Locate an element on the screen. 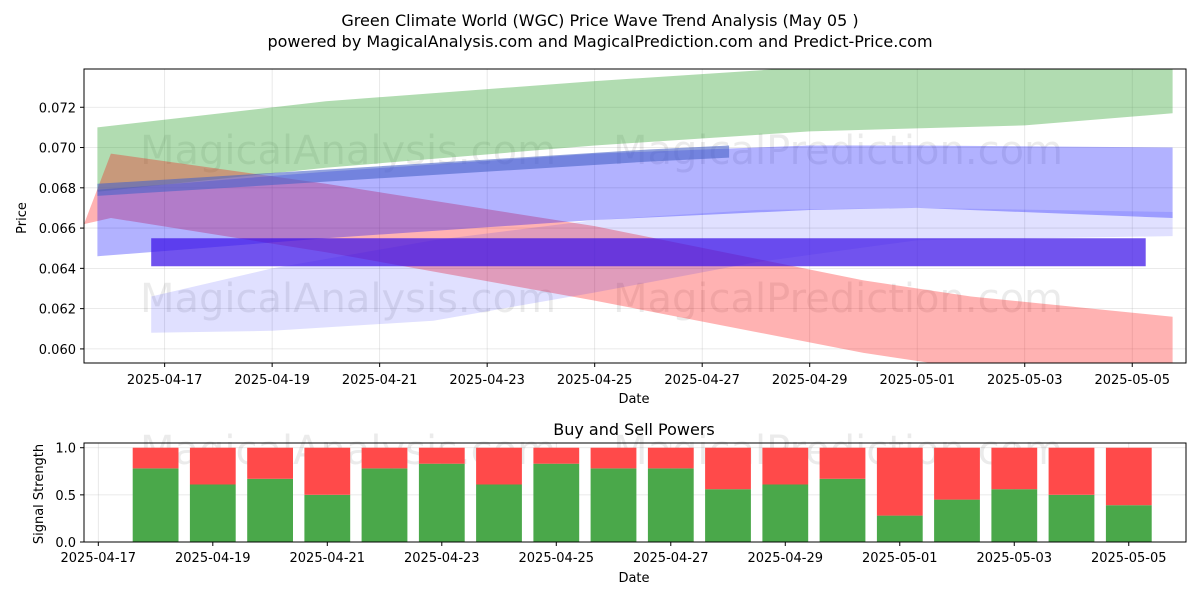  bottom-y-axis-title: Signal Strength is located at coordinates (39, 494).